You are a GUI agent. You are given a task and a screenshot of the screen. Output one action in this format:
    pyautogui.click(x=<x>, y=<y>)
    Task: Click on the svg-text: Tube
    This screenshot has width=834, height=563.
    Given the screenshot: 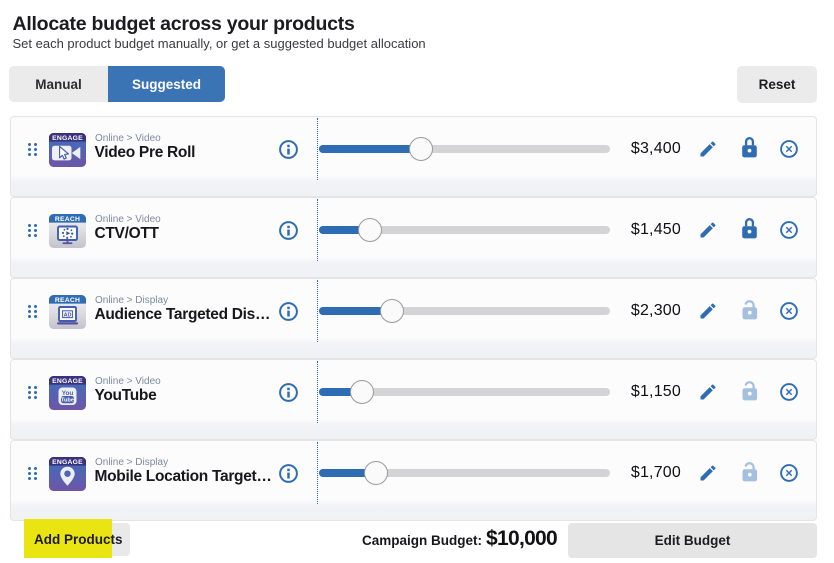 What is the action you would take?
    pyautogui.click(x=67, y=401)
    